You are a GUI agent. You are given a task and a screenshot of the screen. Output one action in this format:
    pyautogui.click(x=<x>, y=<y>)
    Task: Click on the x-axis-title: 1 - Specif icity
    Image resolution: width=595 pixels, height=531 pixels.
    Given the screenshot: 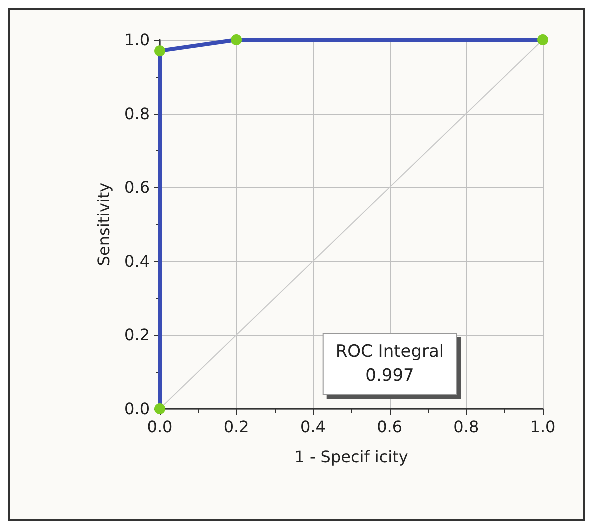 What is the action you would take?
    pyautogui.click(x=351, y=457)
    